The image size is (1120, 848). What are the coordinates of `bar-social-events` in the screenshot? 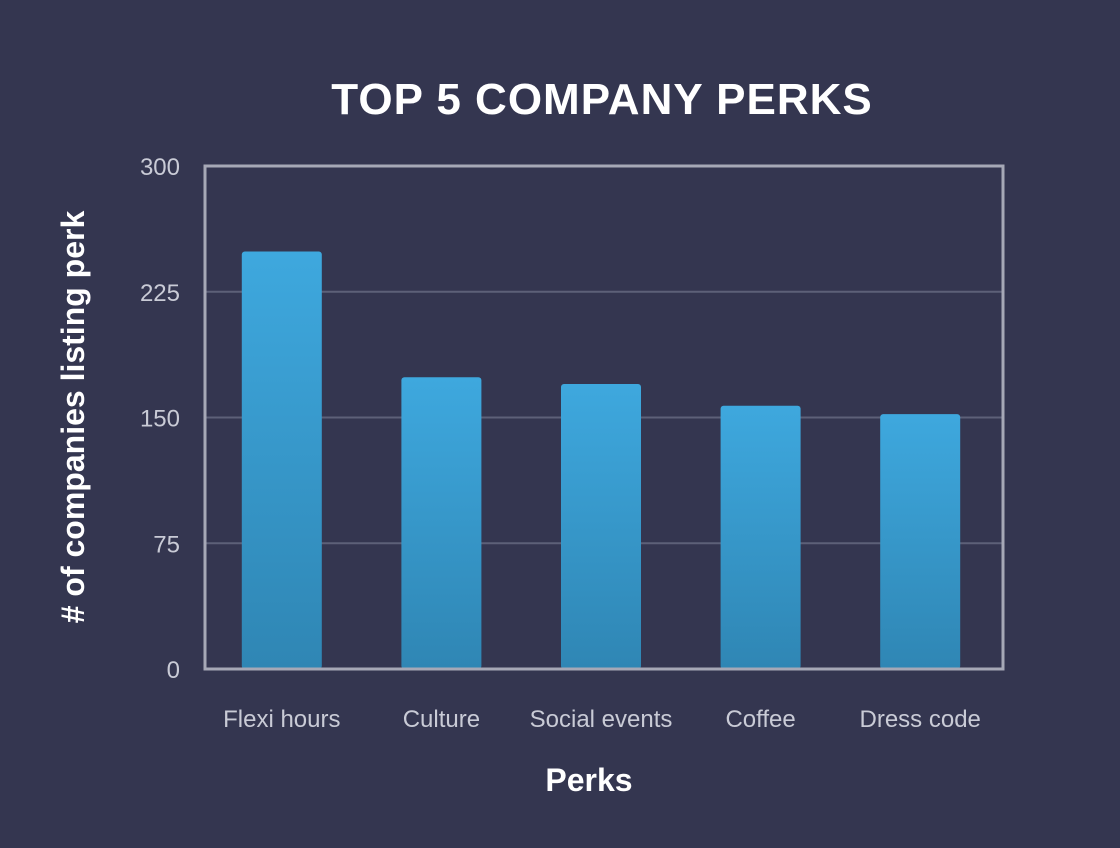 It's located at (601, 526).